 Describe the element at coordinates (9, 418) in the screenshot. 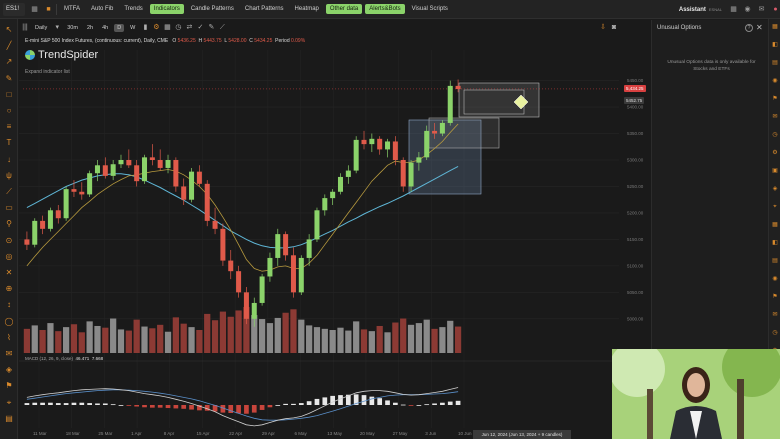

I see `layers-icon: ▤` at that location.